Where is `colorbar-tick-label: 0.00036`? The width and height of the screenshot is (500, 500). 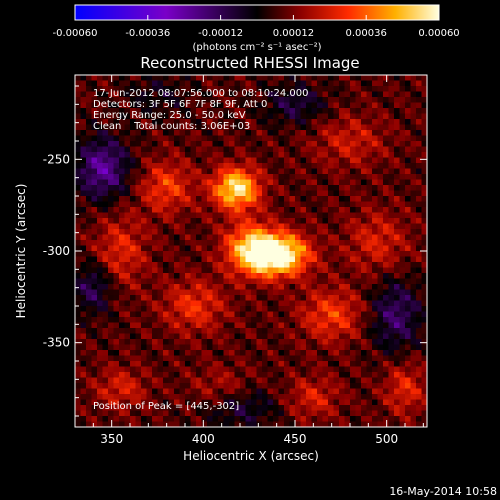
colorbar-tick-label: 0.00036 is located at coordinates (366, 33).